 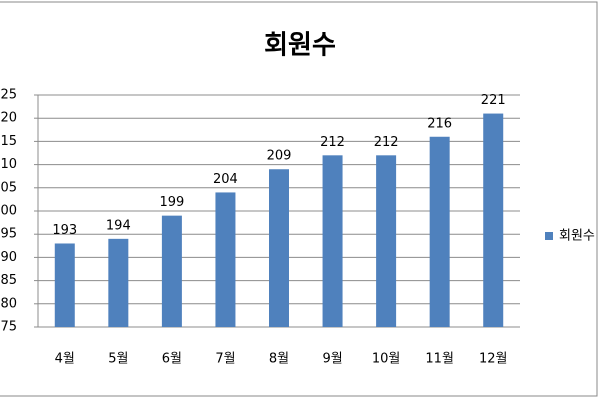 What do you see at coordinates (8, 95) in the screenshot?
I see `y-tick-label: 225` at bounding box center [8, 95].